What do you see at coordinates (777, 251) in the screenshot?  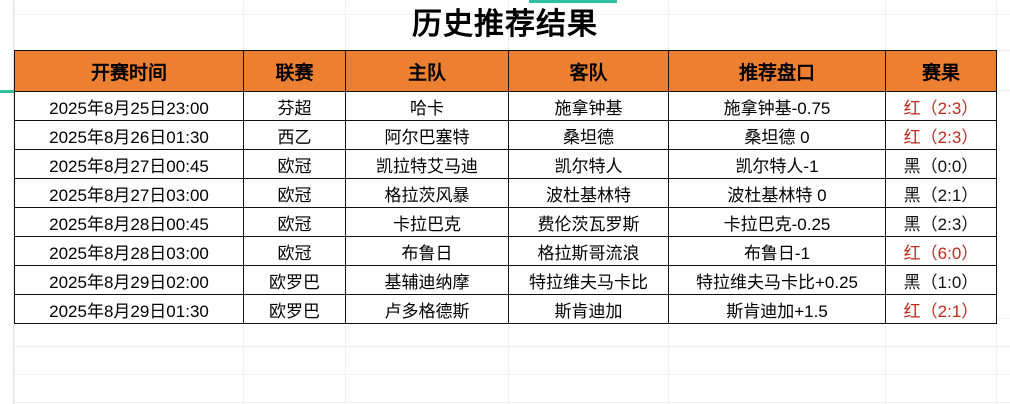 I see `cell-line: 布鲁日-1` at bounding box center [777, 251].